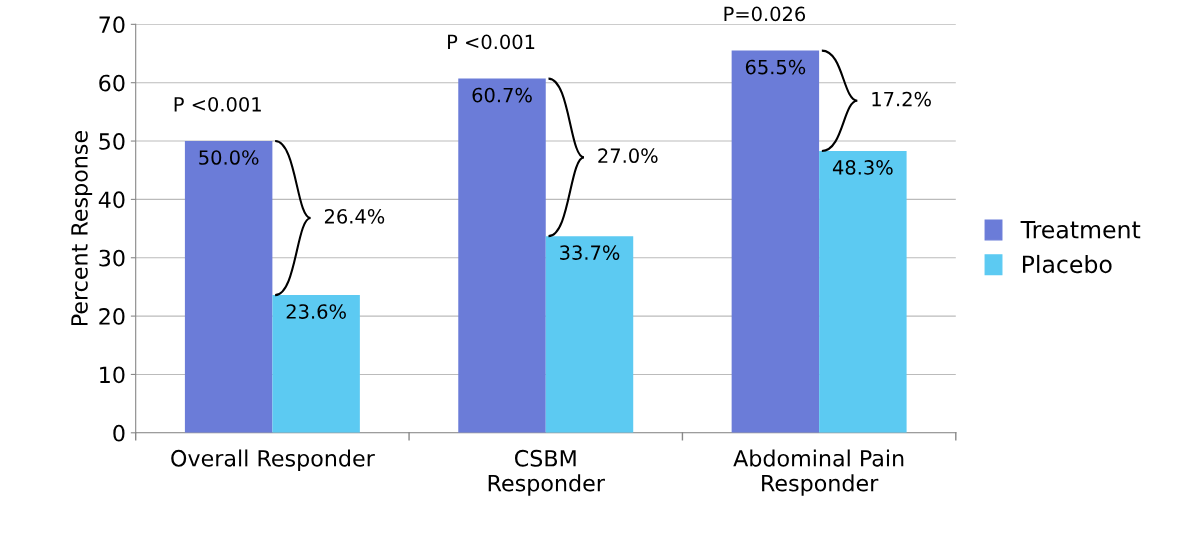  What do you see at coordinates (112, 25) in the screenshot?
I see `y-tick-label: 70` at bounding box center [112, 25].